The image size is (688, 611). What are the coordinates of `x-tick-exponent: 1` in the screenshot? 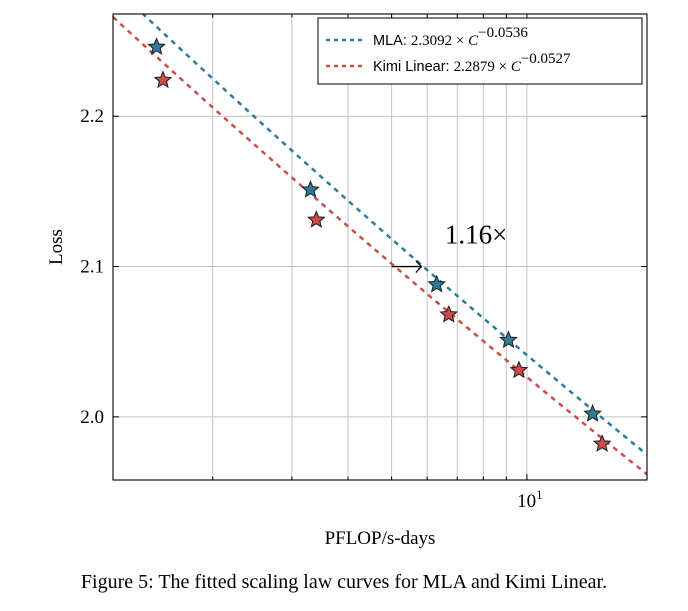 It's located at (539, 494).